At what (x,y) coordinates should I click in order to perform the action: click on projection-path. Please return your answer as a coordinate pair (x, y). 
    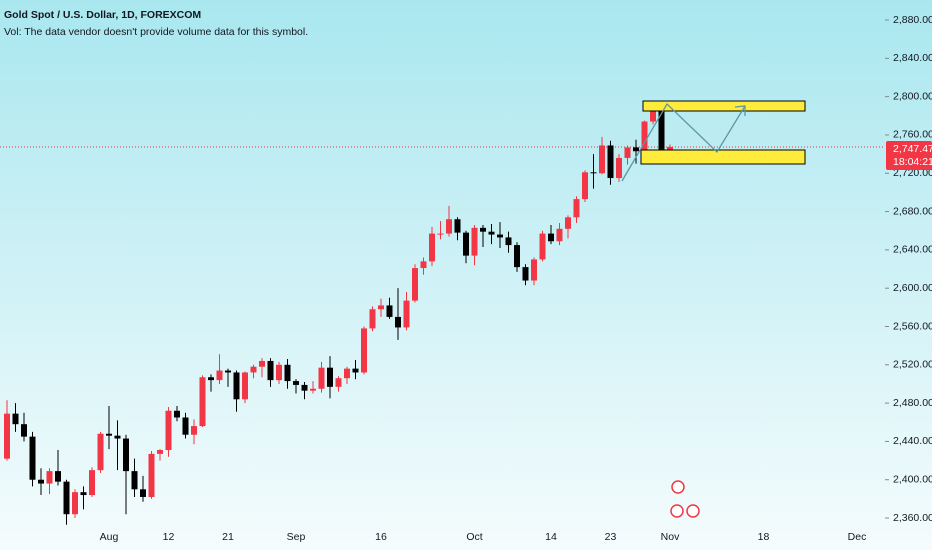
    Looking at the image, I should click on (683, 142).